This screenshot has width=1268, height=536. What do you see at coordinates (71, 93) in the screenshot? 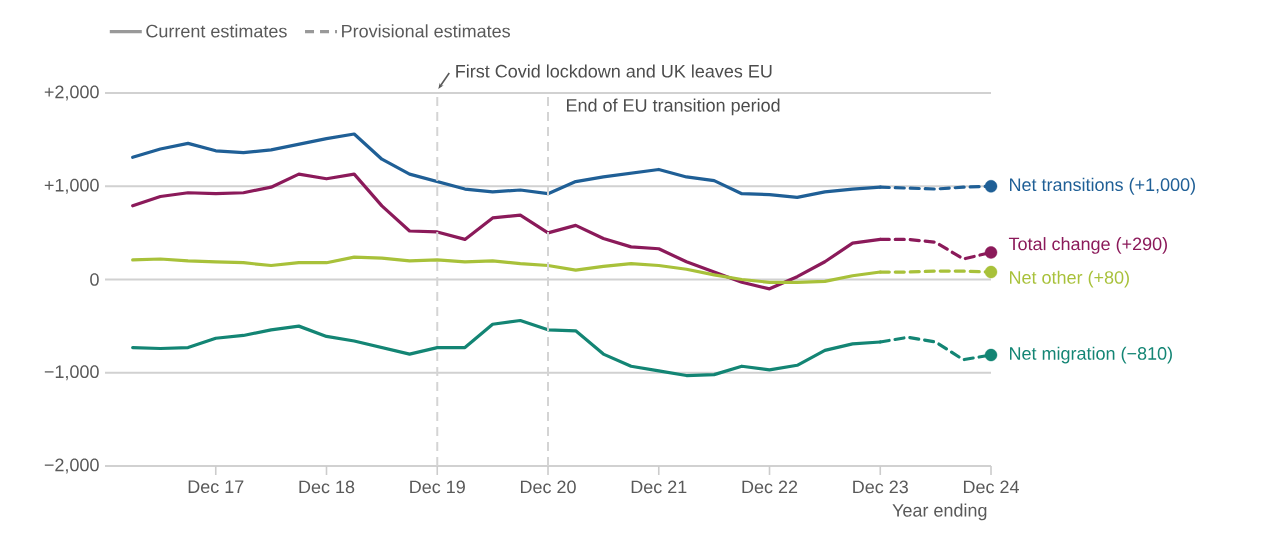
I see `y-tick-label: +2,000` at bounding box center [71, 93].